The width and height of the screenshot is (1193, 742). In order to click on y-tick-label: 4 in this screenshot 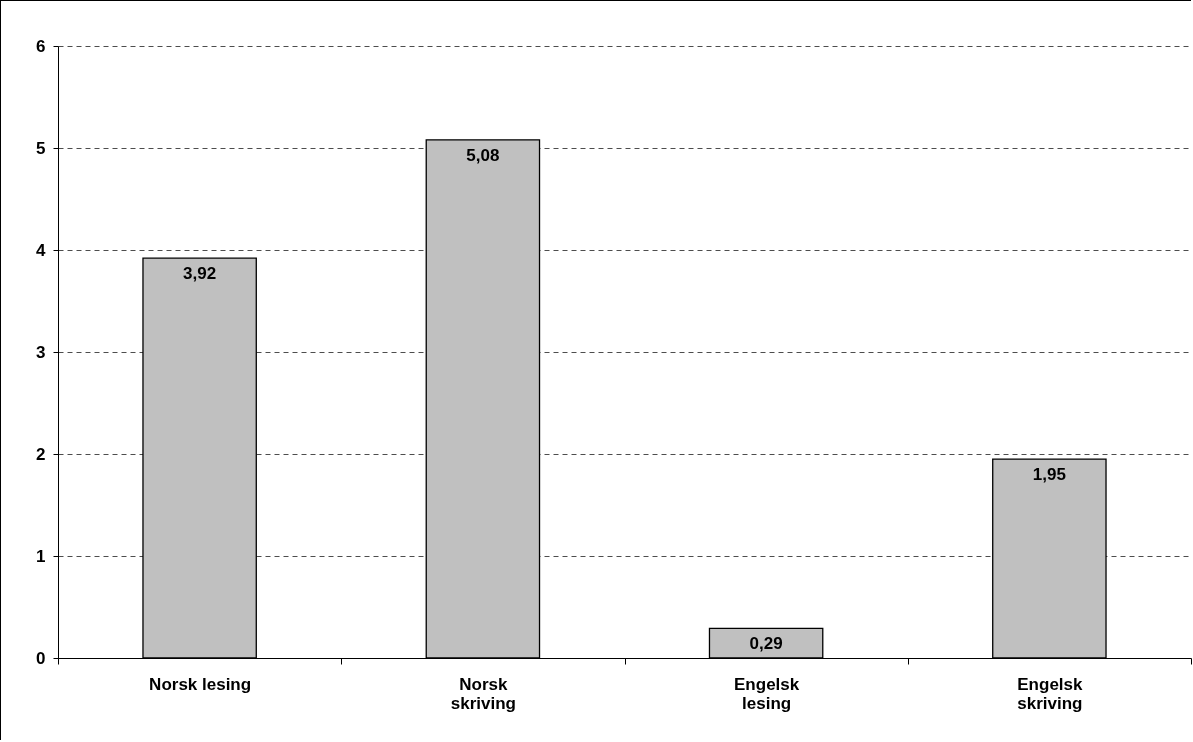, I will do `click(41, 250)`.